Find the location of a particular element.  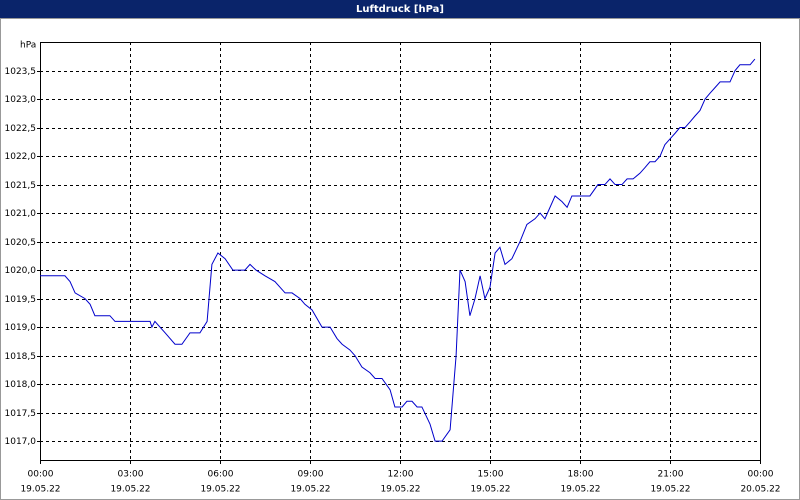

y-tick-label: 1020,0 is located at coordinates (21, 271).